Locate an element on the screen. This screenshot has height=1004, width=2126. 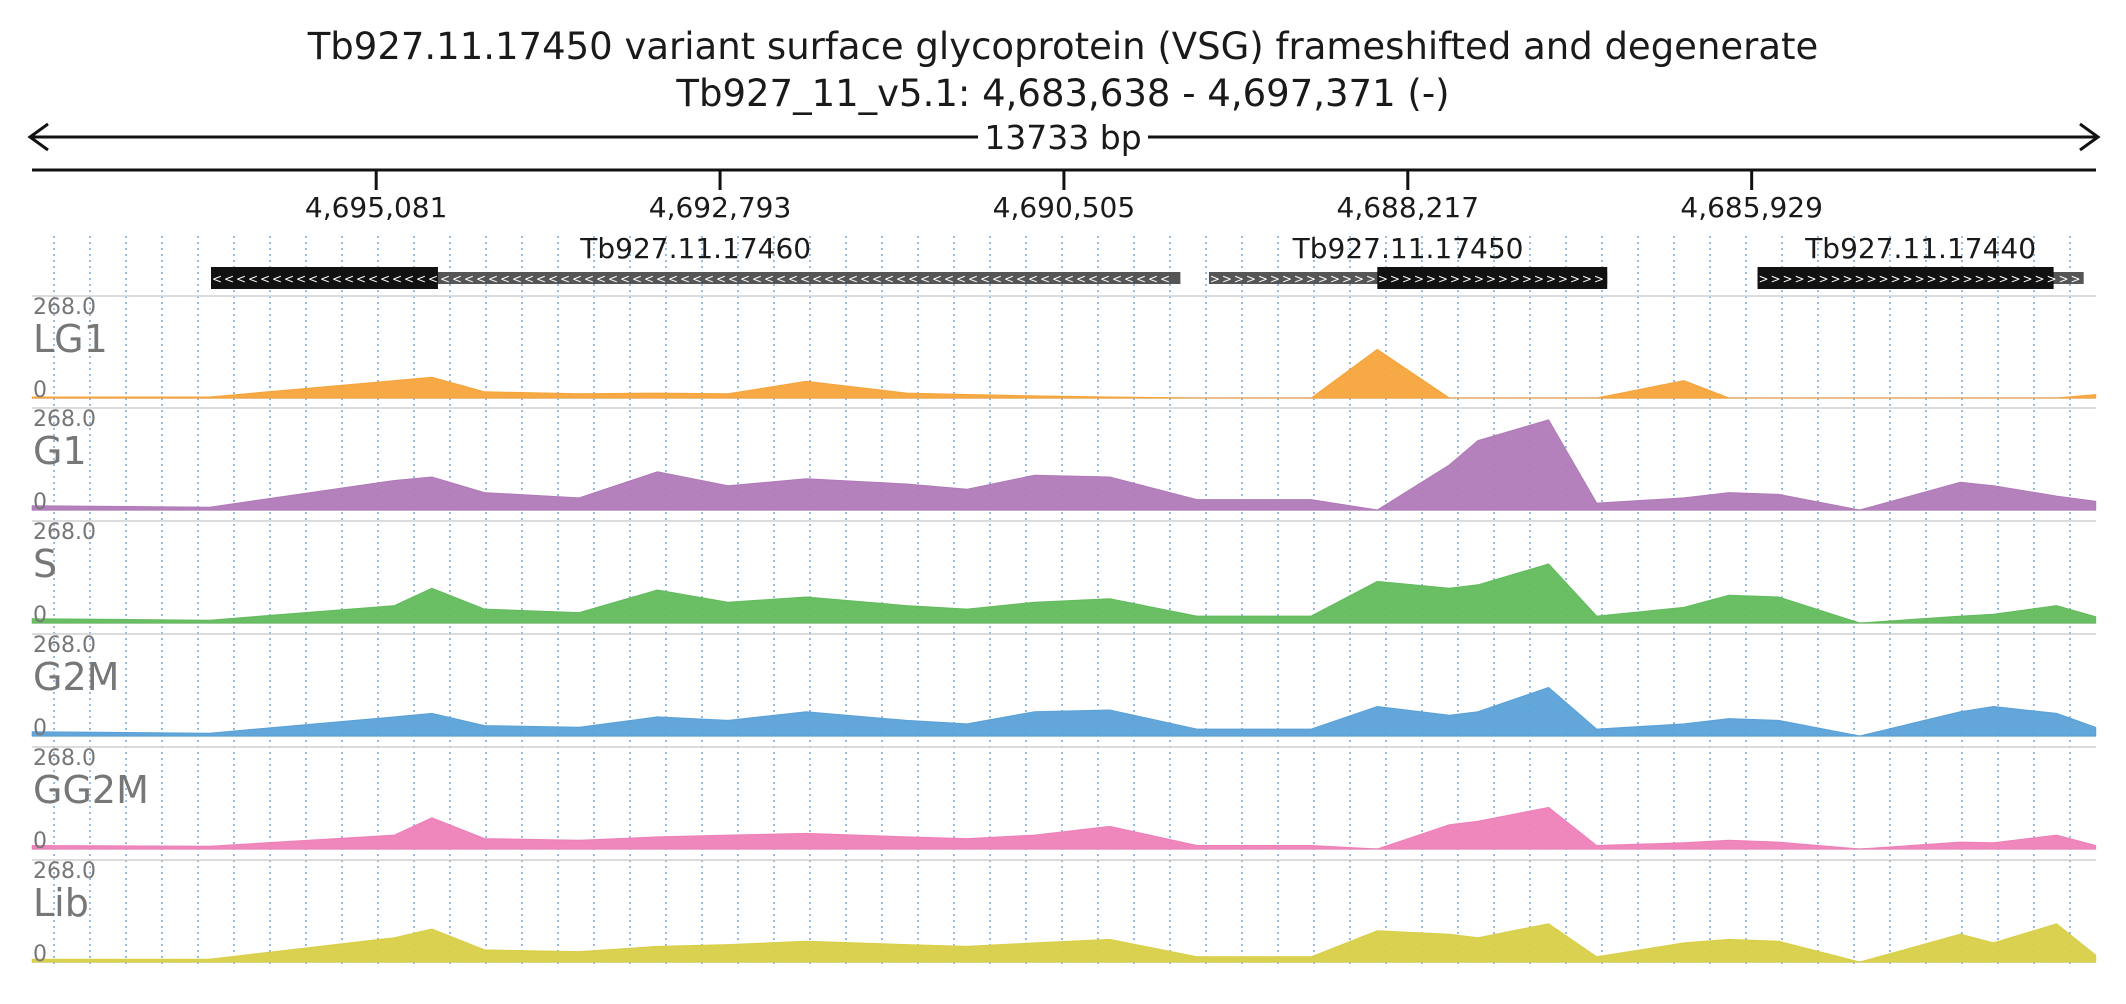
track-name-label: Lib is located at coordinates (61, 903).